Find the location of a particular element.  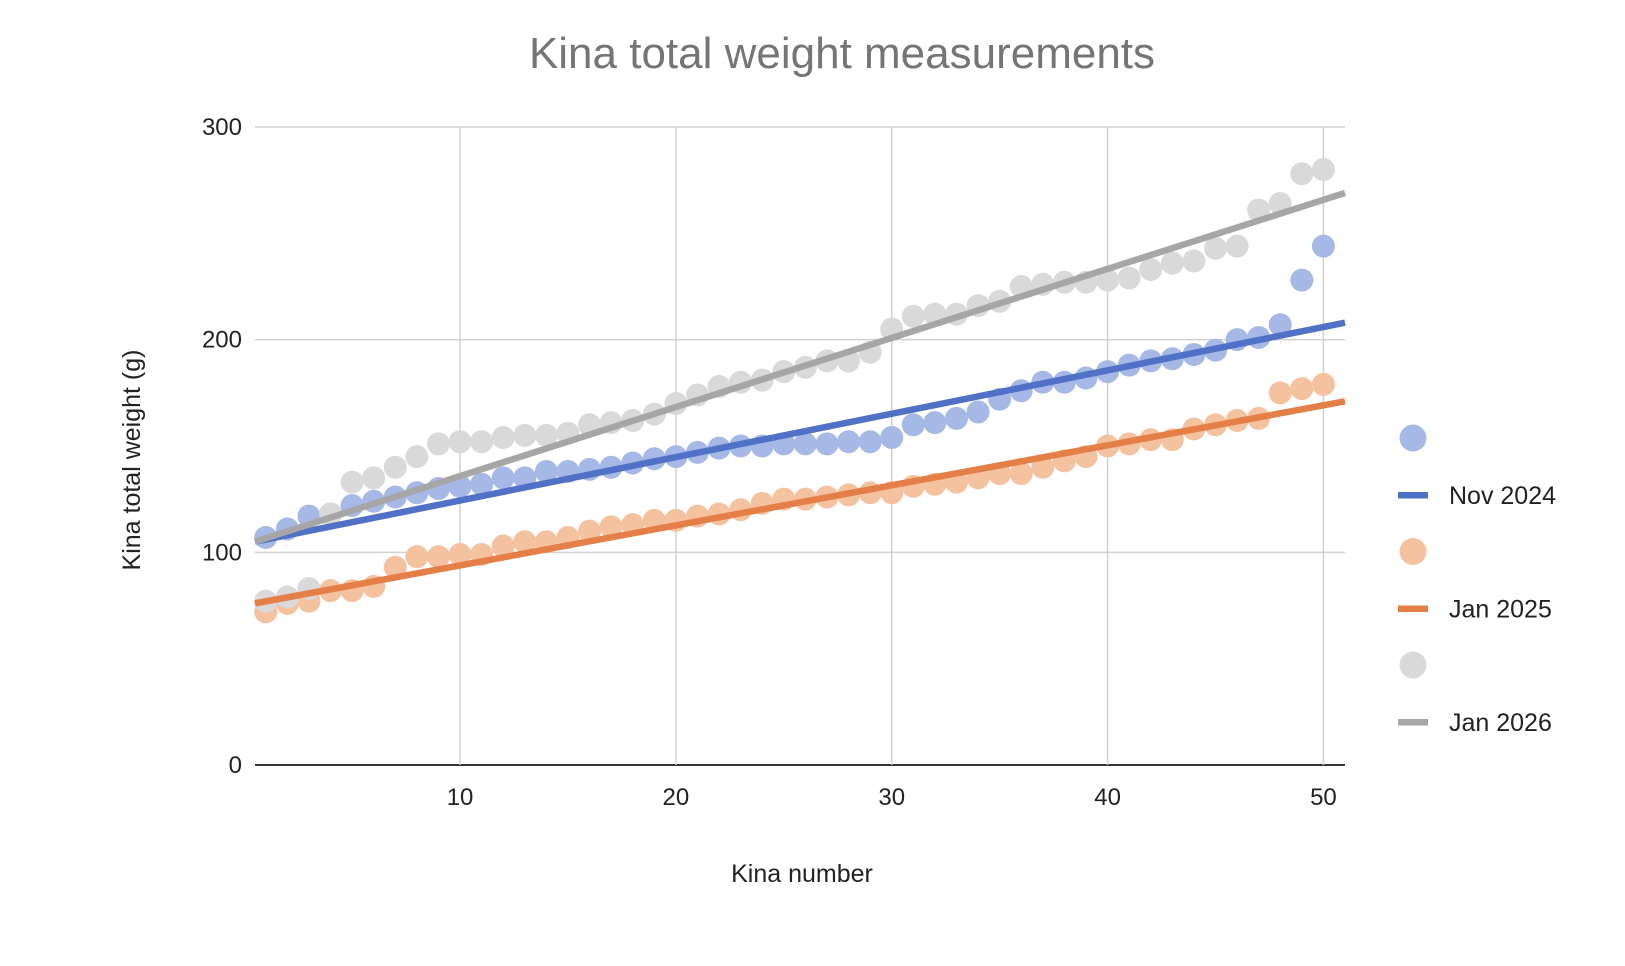

legend-entry-label: Jan 2026 is located at coordinates (1500, 723).